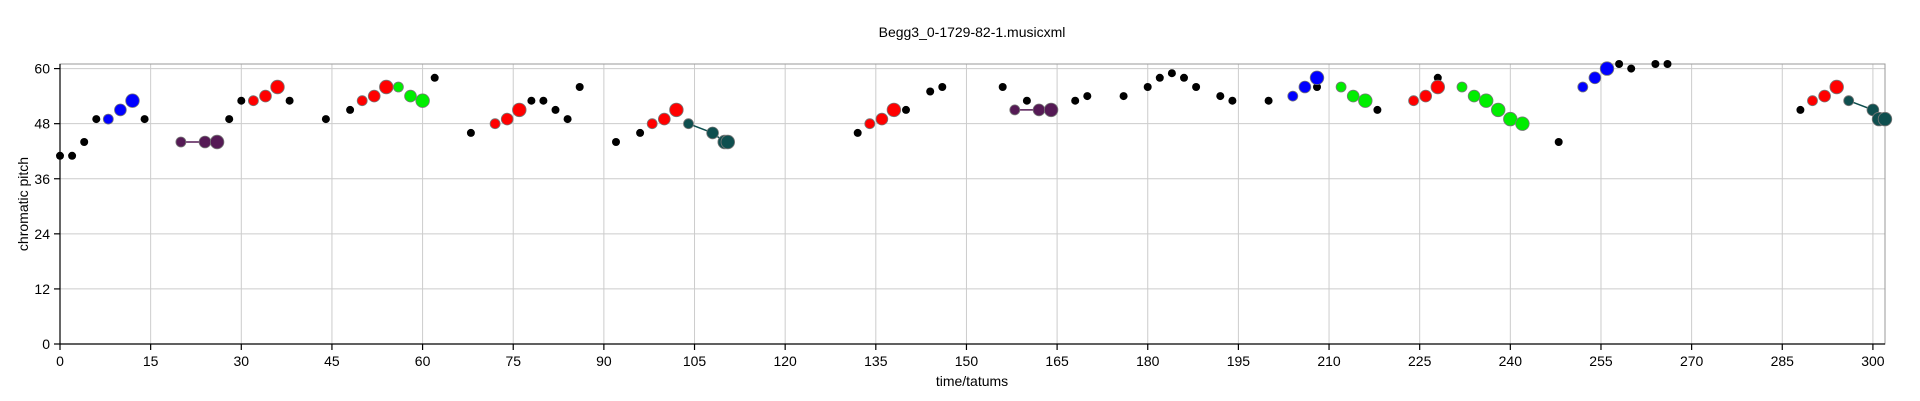 The width and height of the screenshot is (1920, 401). I want to click on x-tick-label: 300, so click(1873, 361).